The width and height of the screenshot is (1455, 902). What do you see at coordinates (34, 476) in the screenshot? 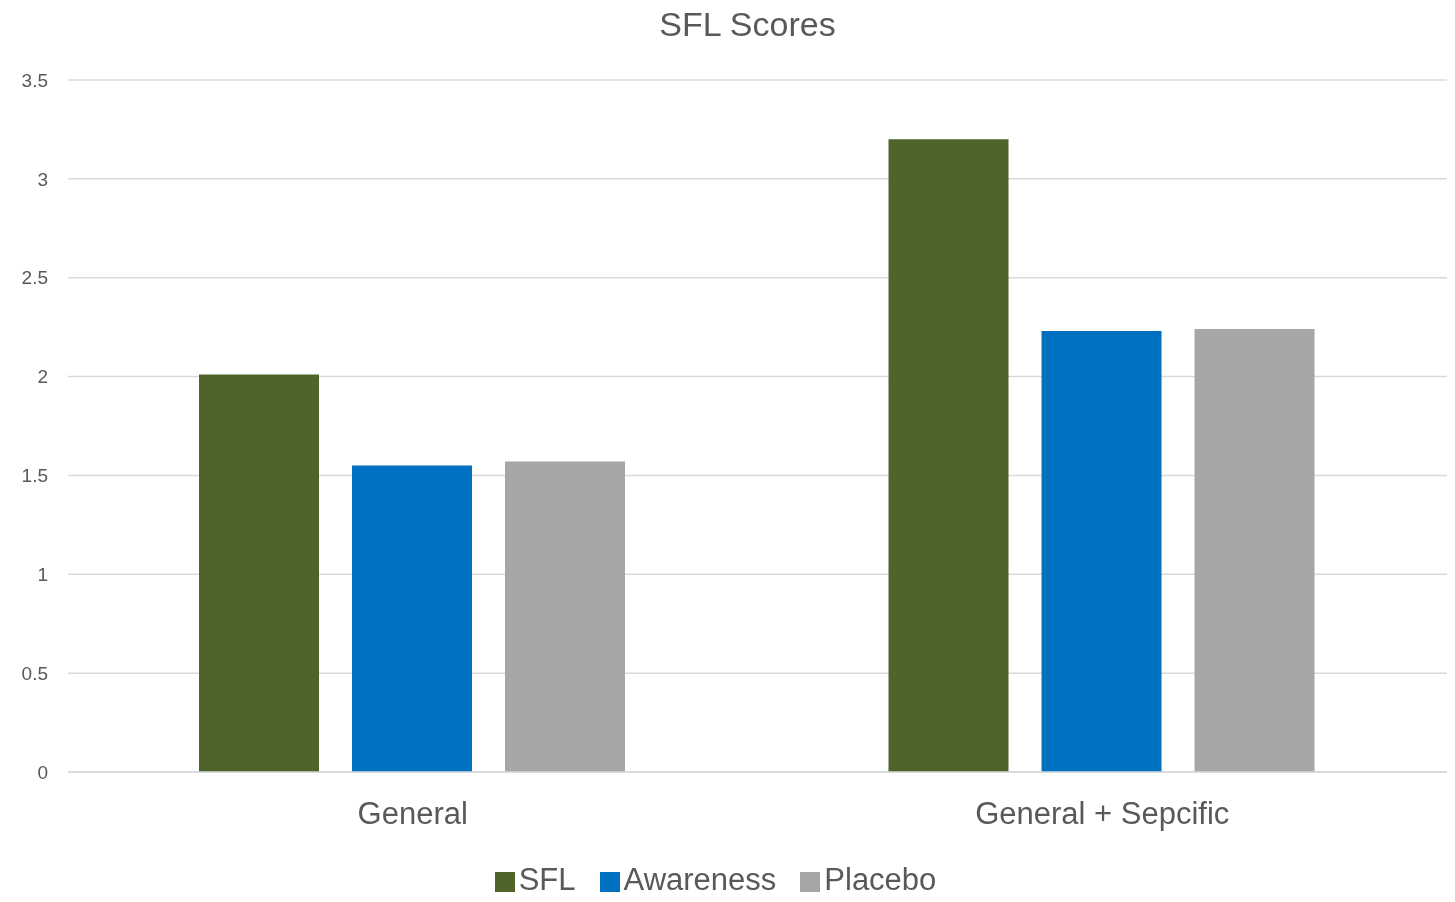
I see `y-tick-label: 1.5` at bounding box center [34, 476].